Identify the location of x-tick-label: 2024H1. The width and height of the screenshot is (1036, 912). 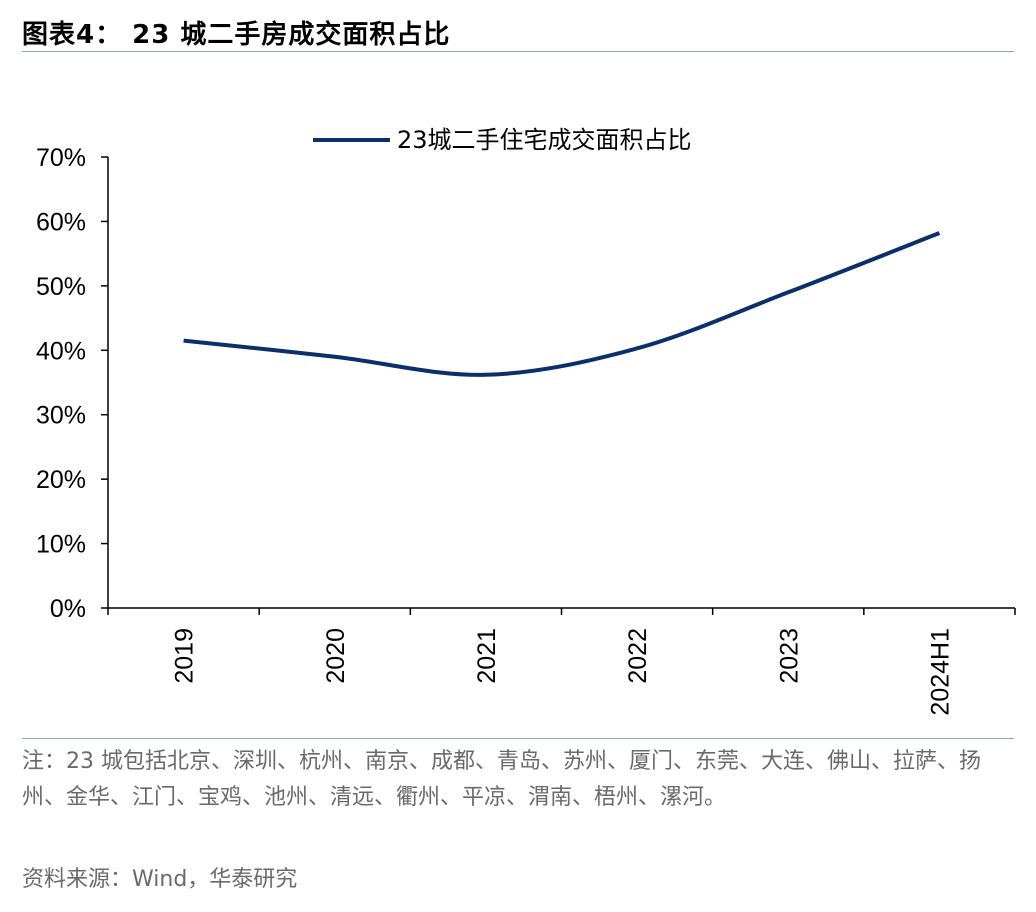
(940, 672).